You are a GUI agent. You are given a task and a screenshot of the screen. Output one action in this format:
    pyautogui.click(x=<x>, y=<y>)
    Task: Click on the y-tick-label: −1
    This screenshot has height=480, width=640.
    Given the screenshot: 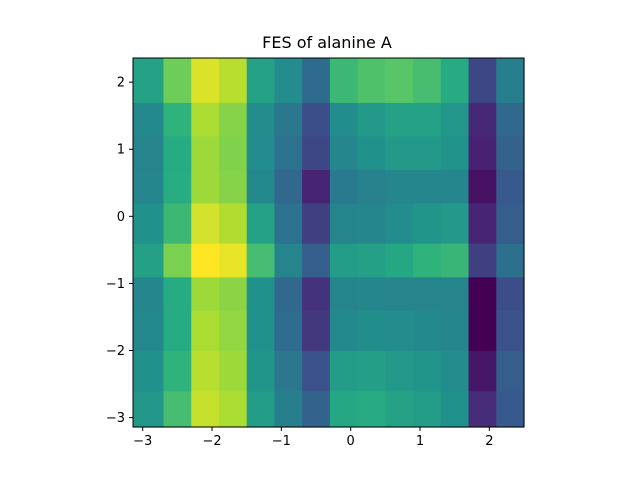 What is the action you would take?
    pyautogui.click(x=115, y=284)
    